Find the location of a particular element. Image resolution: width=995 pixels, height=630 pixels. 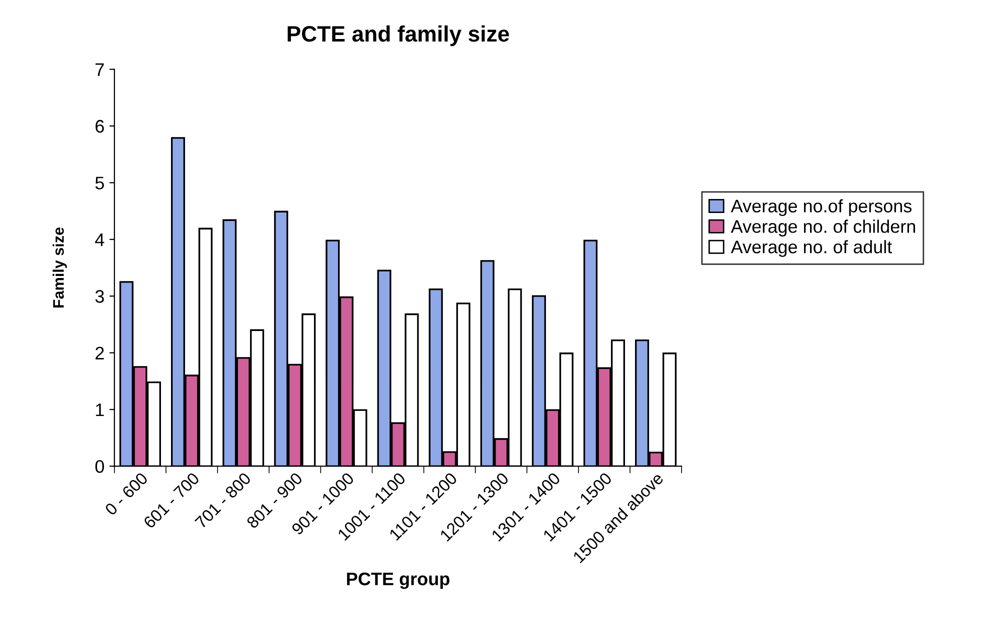

x-tick-label: 0 - 600 is located at coordinates (126, 494).